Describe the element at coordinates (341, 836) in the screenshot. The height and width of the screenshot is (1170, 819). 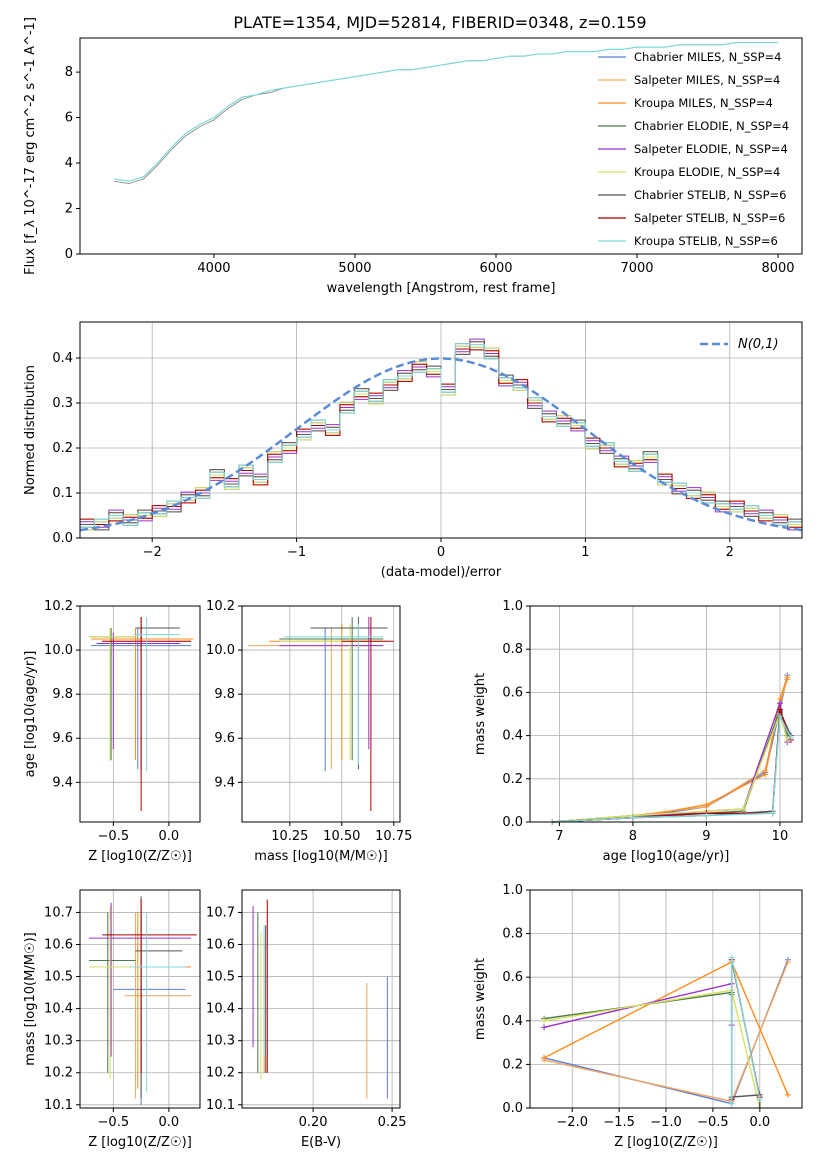
I see `x-tick-label: 10.50` at that location.